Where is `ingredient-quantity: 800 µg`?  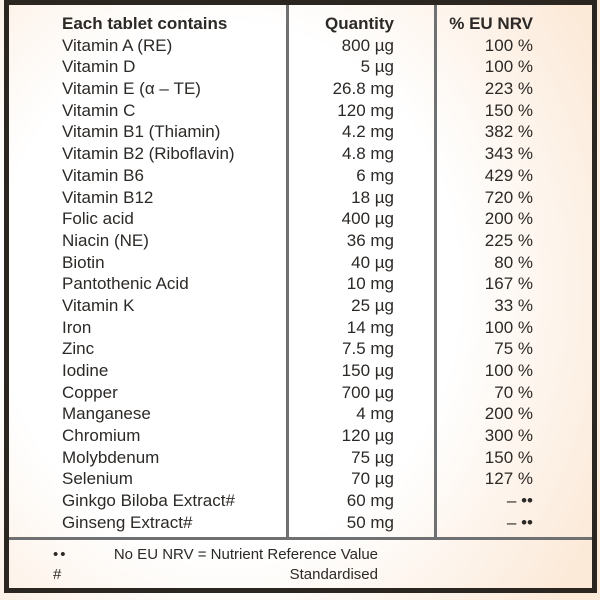
ingredient-quantity: 800 µg is located at coordinates (367, 45).